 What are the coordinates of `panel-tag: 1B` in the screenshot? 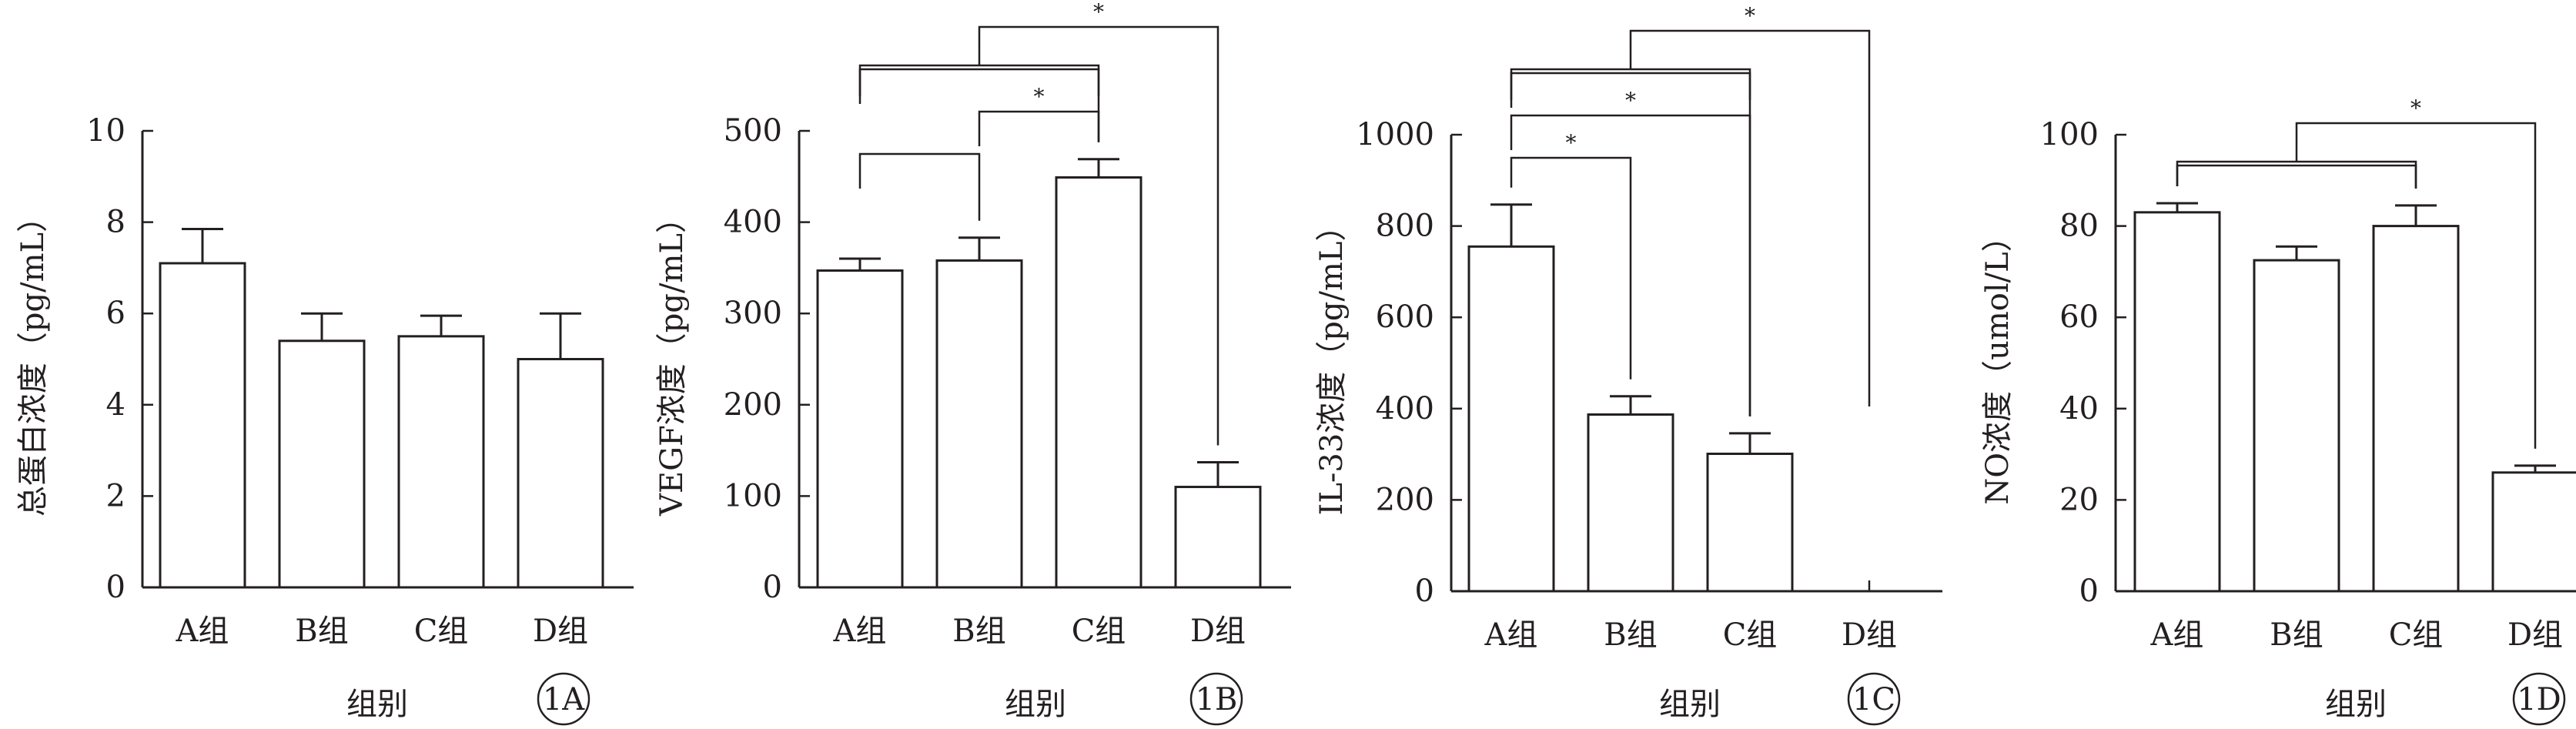 It's located at (1217, 699).